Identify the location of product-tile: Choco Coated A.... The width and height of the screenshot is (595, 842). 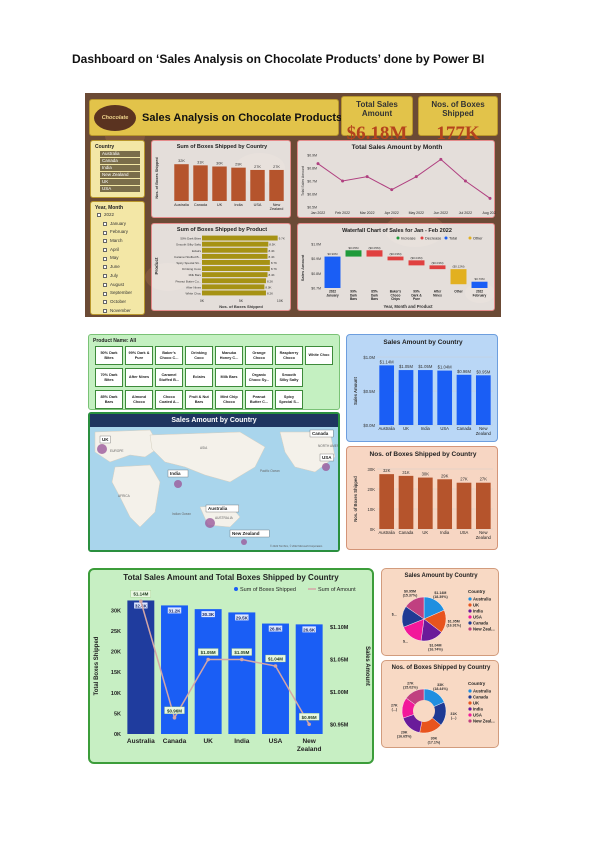
(169, 399).